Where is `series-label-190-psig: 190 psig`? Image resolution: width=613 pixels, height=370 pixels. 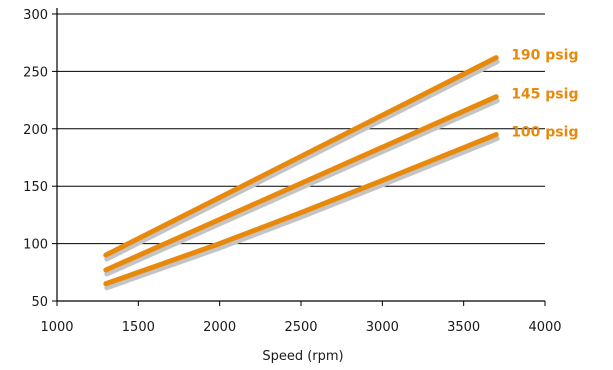
series-label-190-psig: 190 psig is located at coordinates (544, 56).